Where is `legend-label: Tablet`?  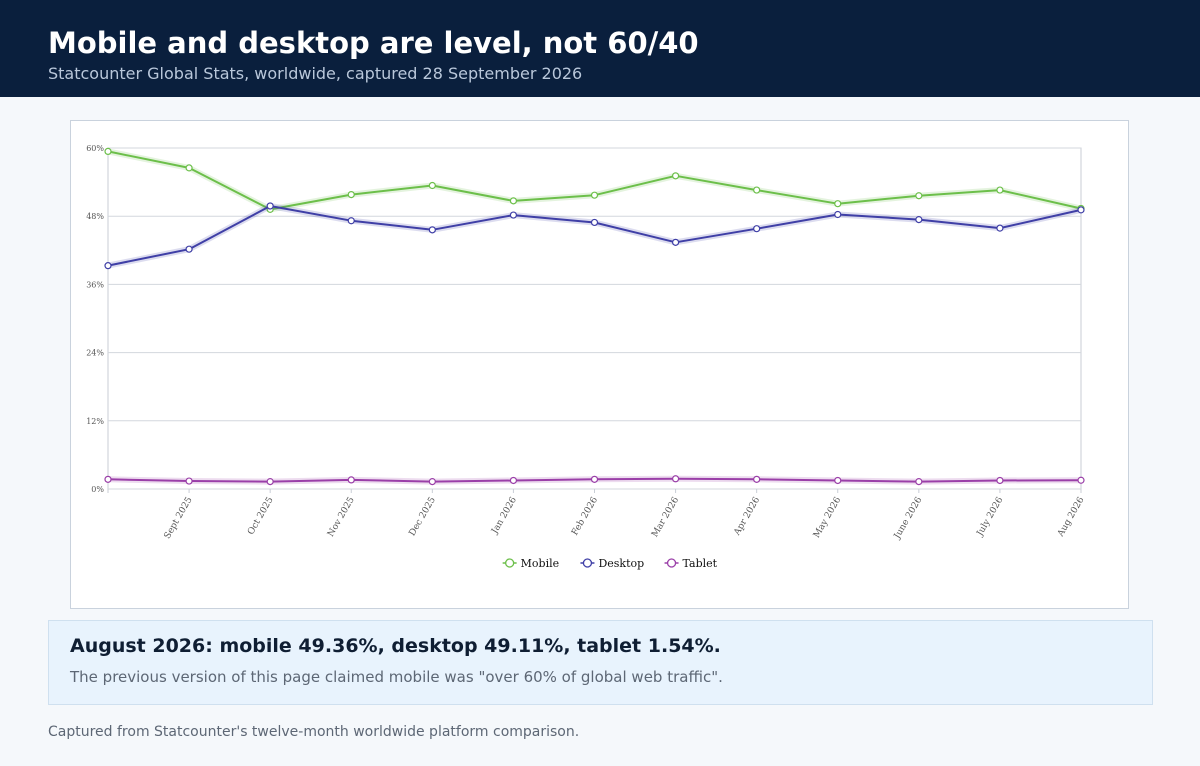 legend-label: Tablet is located at coordinates (700, 563).